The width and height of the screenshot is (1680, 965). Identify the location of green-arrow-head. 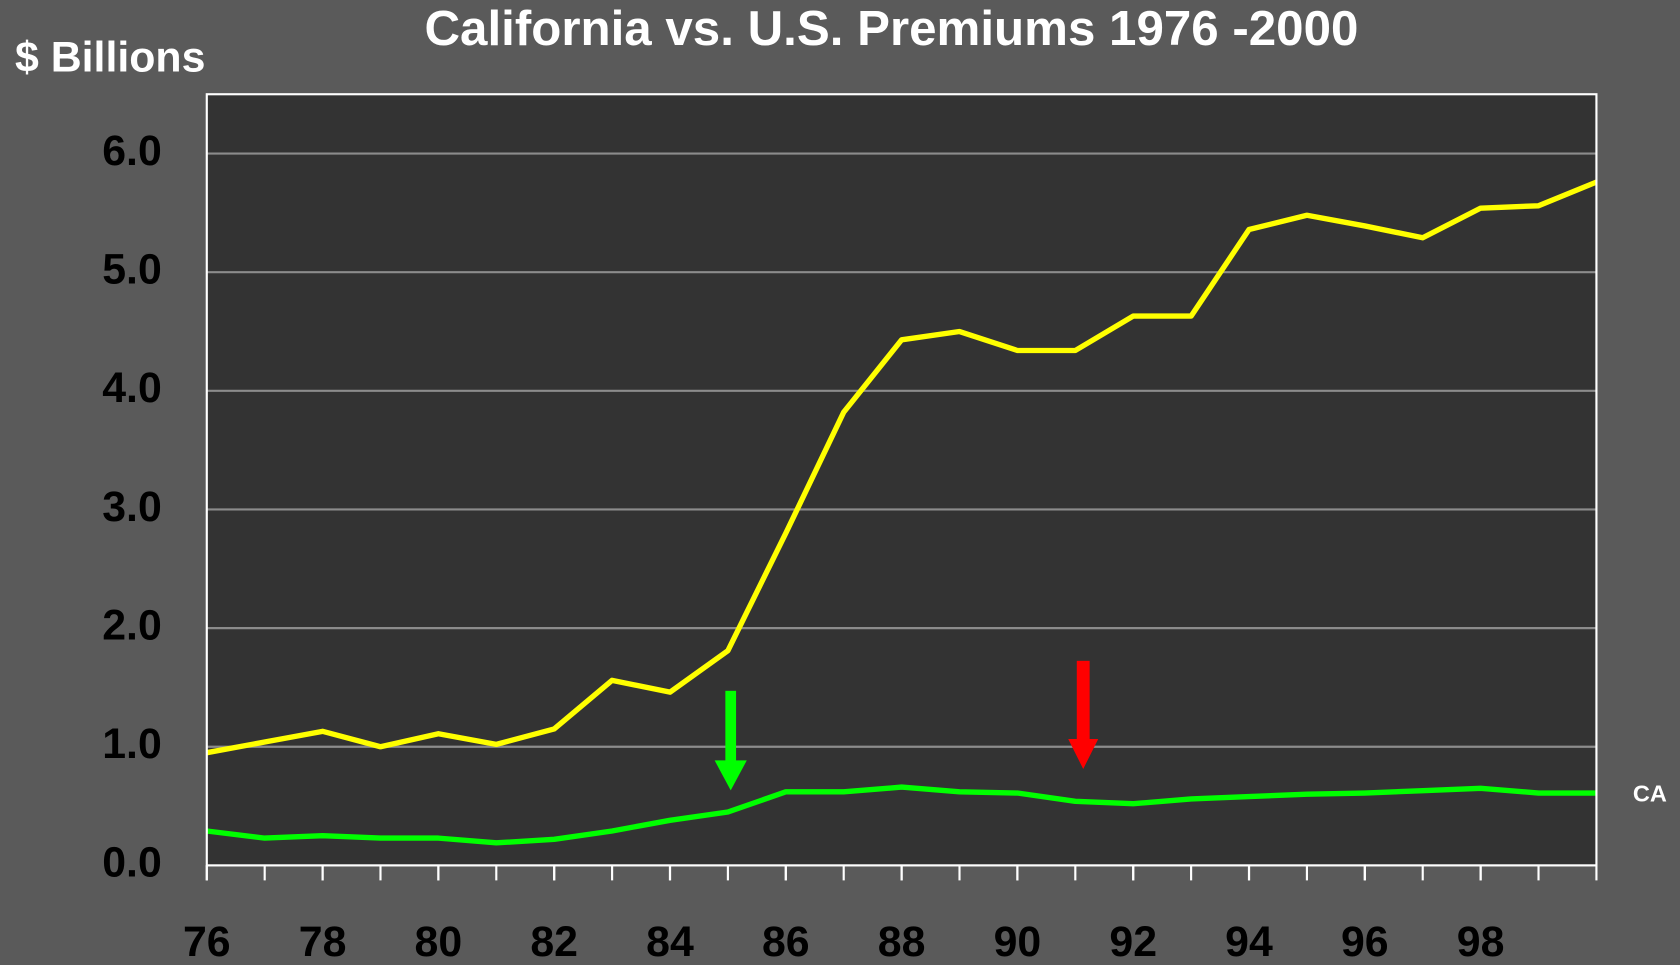
(730, 775).